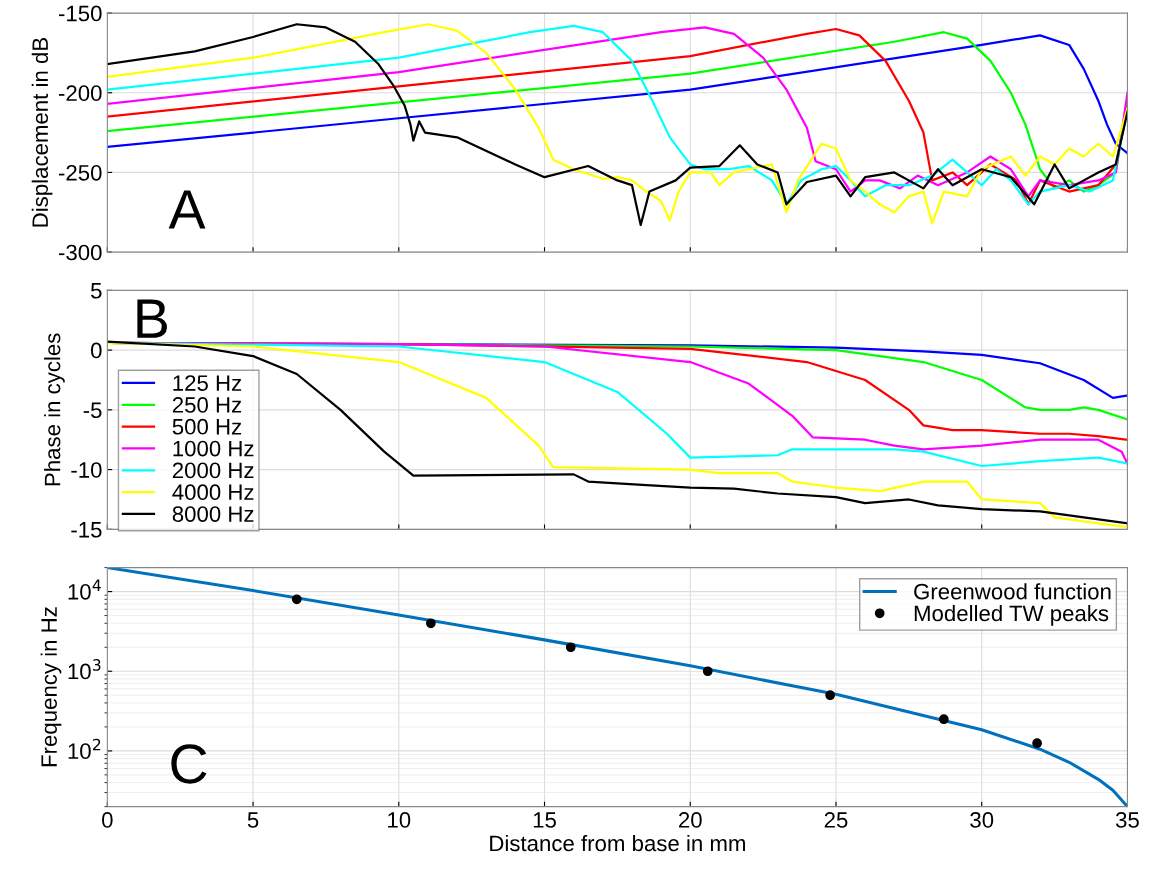 The height and width of the screenshot is (872, 1154). I want to click on x-tick-label: 35, so click(1127, 820).